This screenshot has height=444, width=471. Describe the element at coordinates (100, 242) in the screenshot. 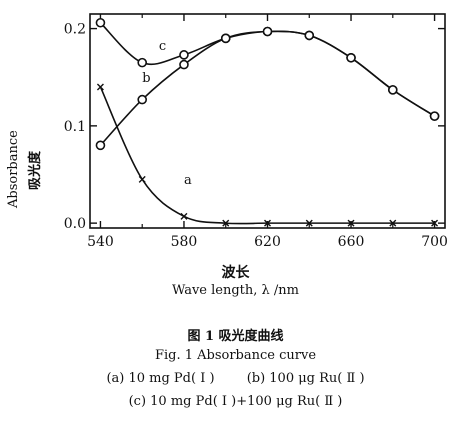

I see `x-tick-label: 540` at that location.